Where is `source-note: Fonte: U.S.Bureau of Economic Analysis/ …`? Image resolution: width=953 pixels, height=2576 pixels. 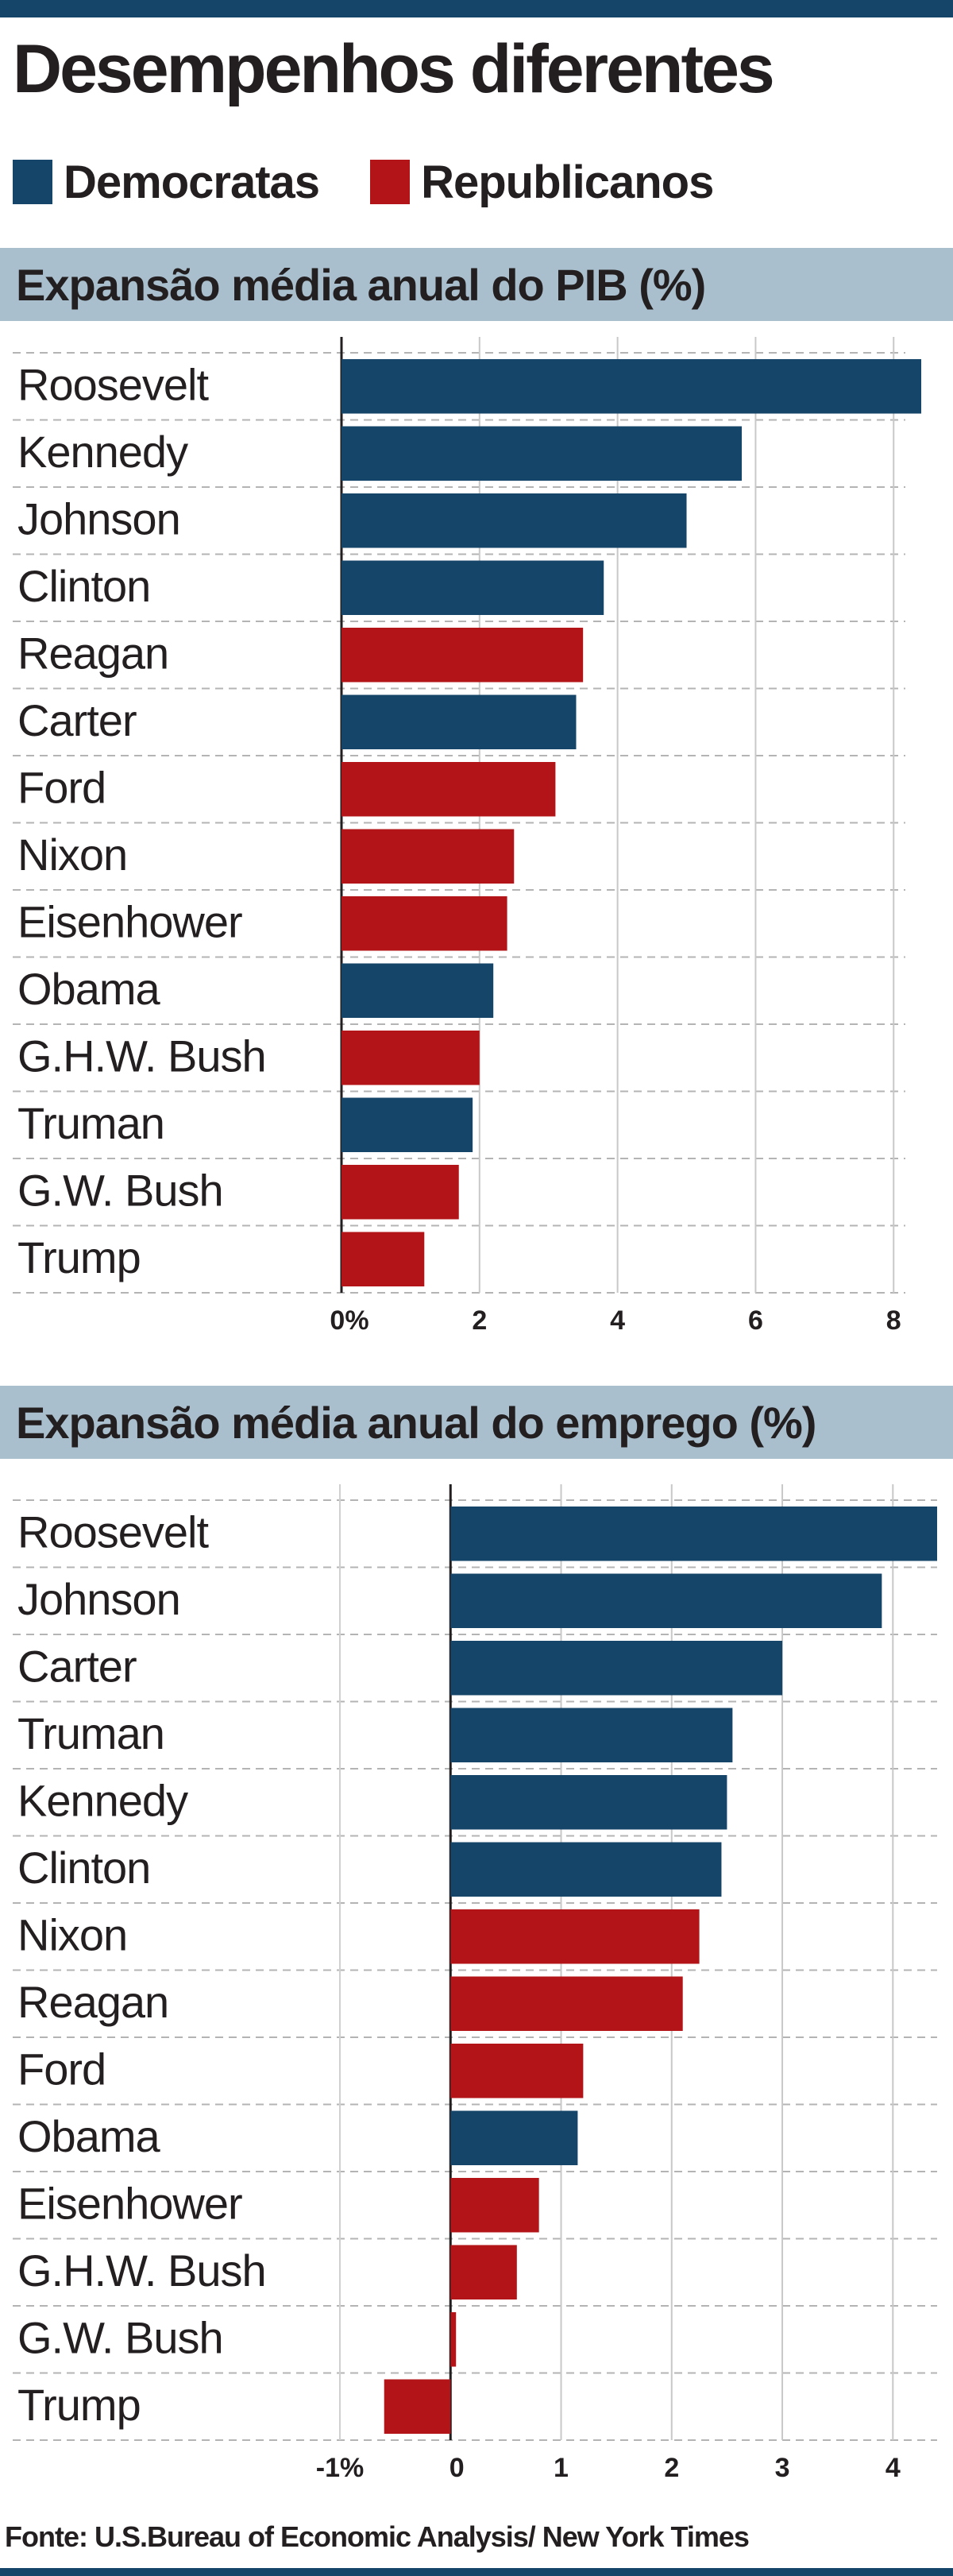 source-note: Fonte: U.S.Bureau of Economic Analysis/ … is located at coordinates (377, 2536).